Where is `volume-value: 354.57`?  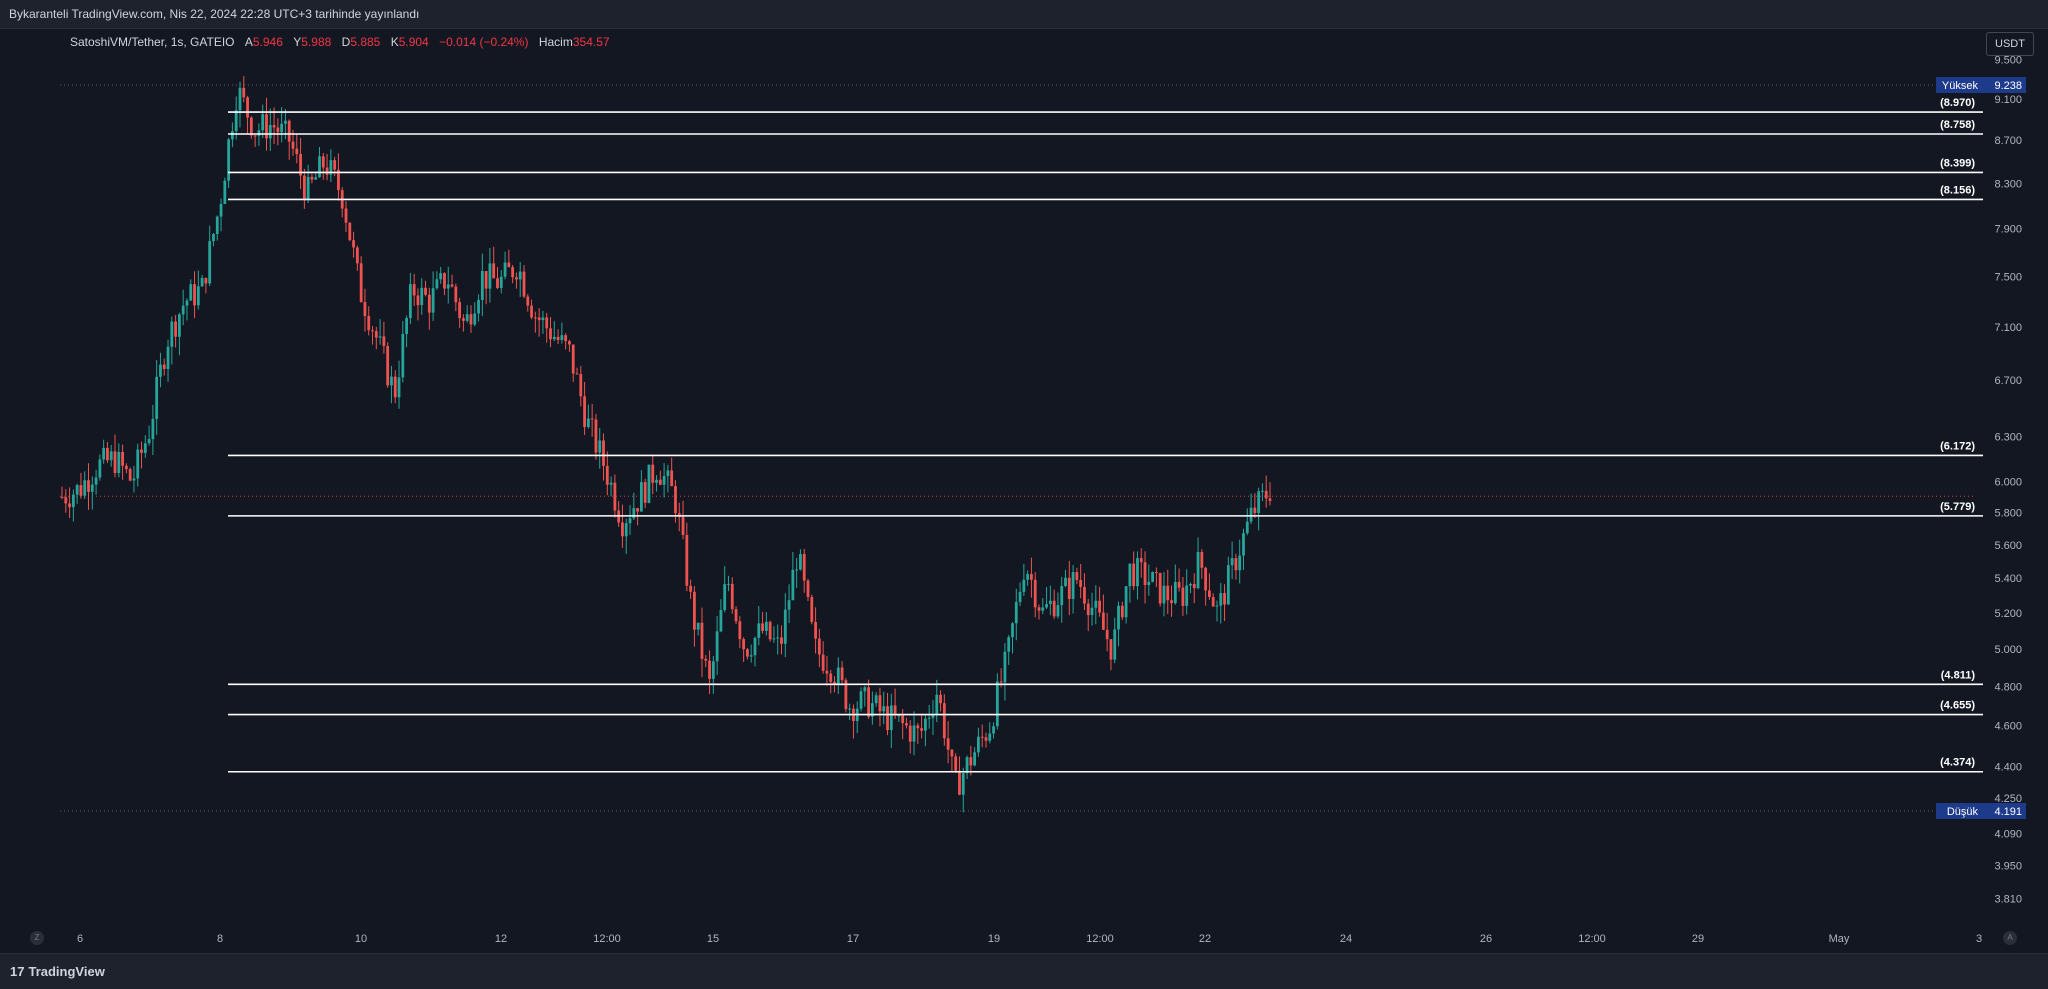 volume-value: 354.57 is located at coordinates (591, 42).